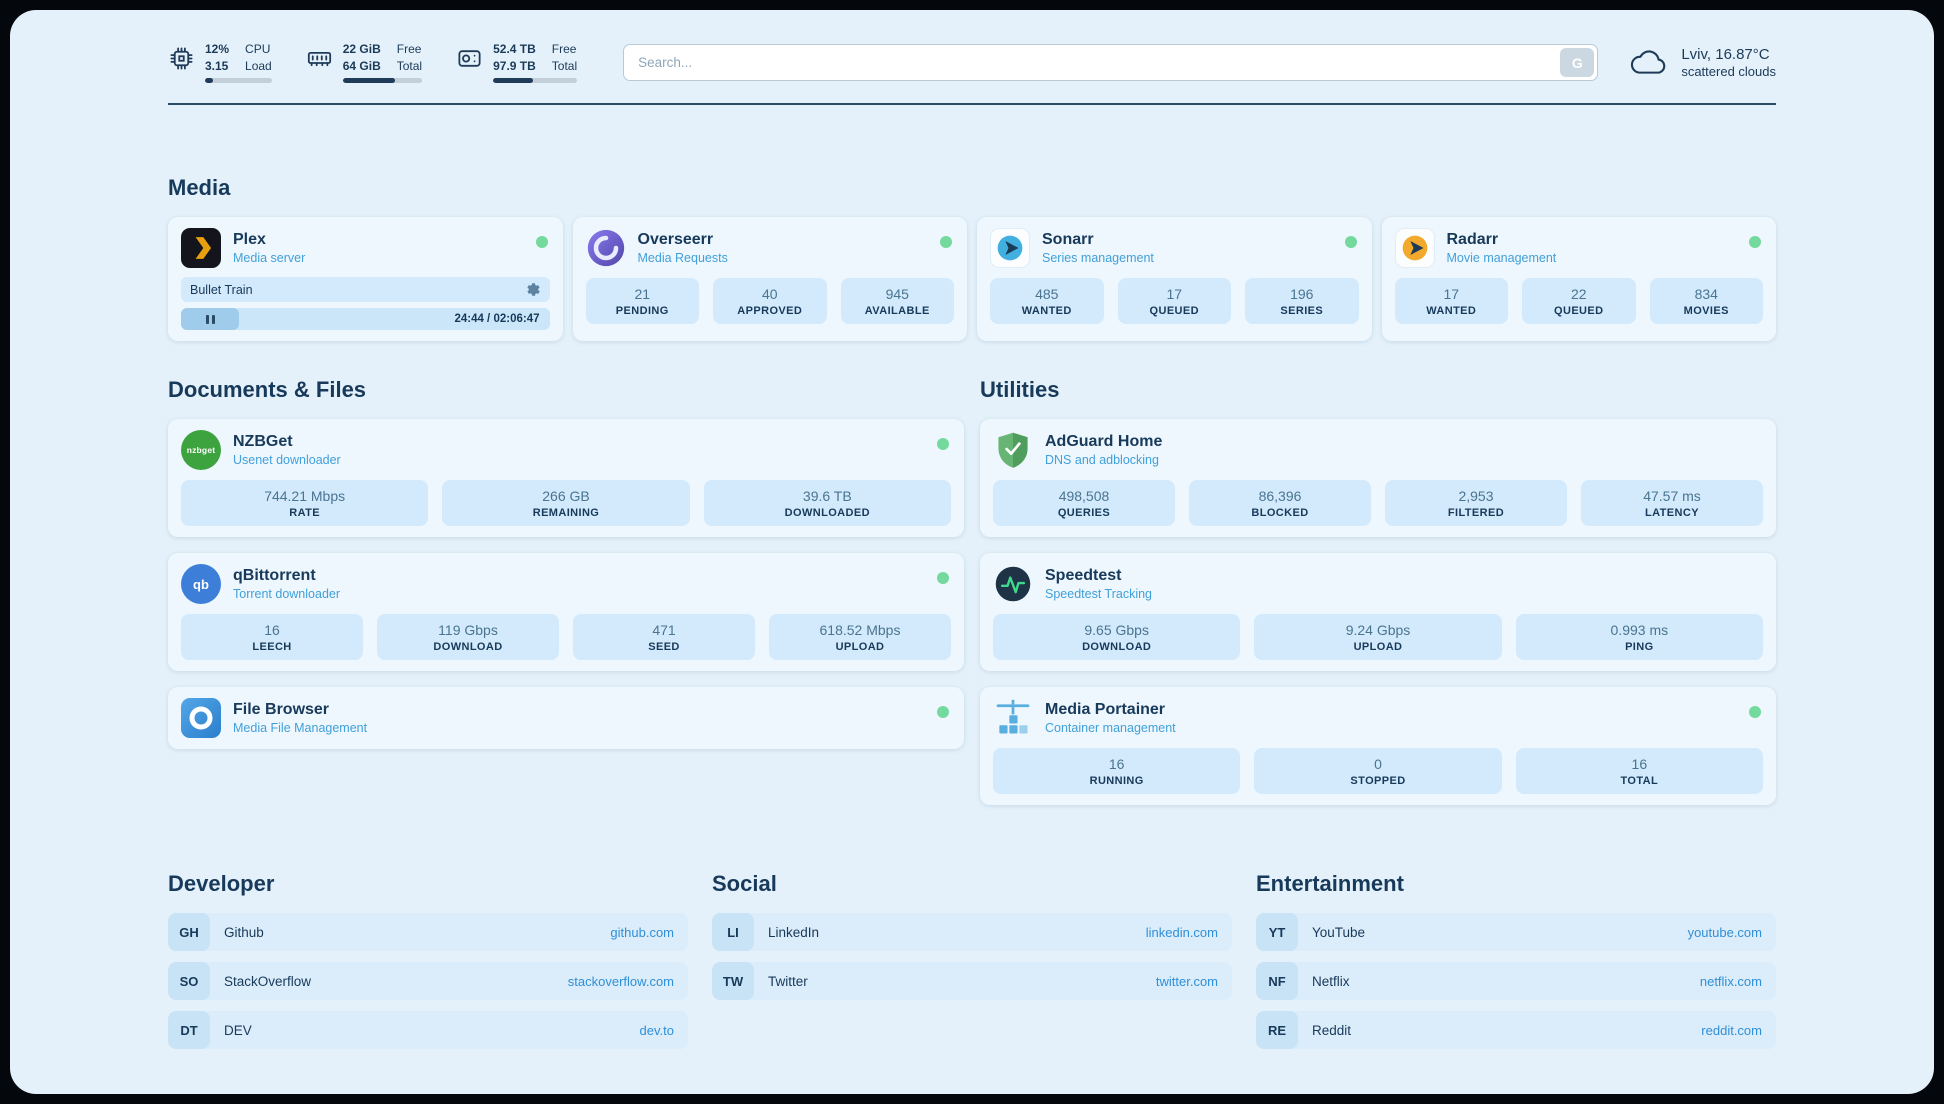 Image resolution: width=1944 pixels, height=1104 pixels. I want to click on filebrowser-card: File Browser Media File Management, so click(566, 718).